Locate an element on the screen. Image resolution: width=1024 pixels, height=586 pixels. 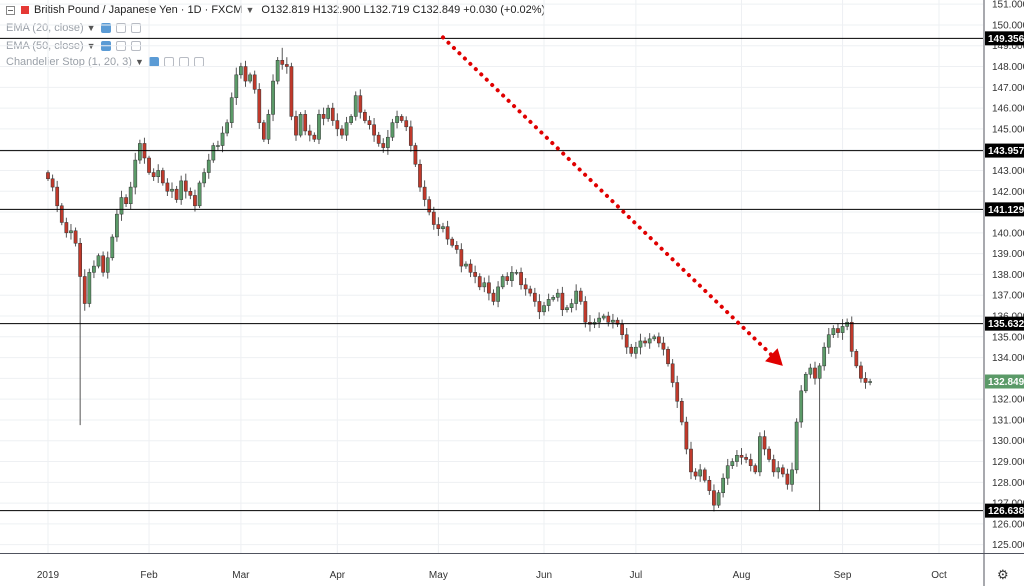
level-price-label: 126.638 is located at coordinates (1006, 511).